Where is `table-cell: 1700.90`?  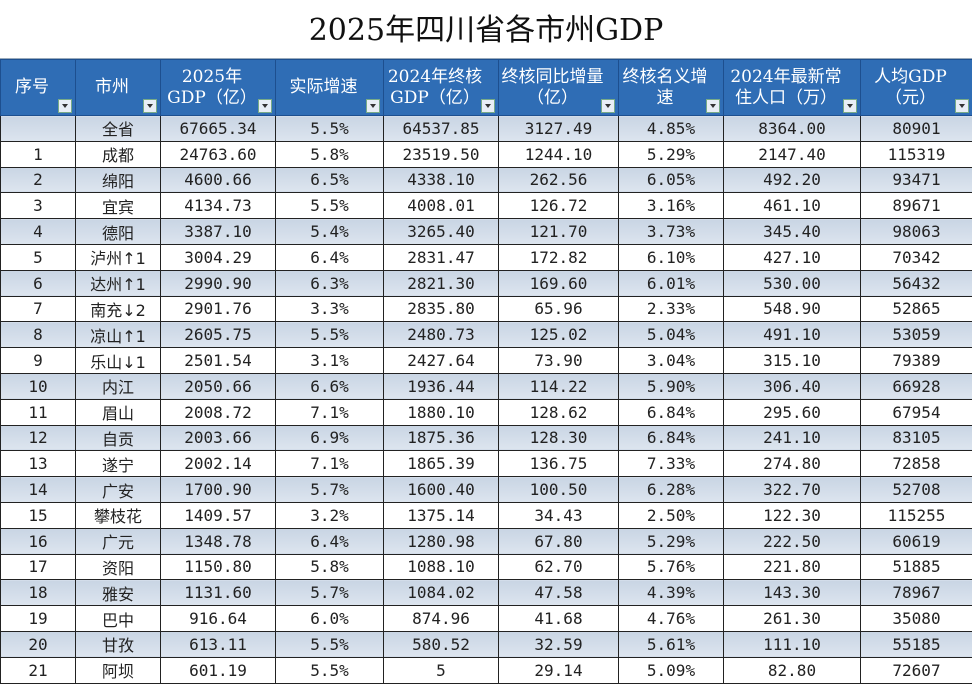
table-cell: 1700.90 is located at coordinates (218, 490).